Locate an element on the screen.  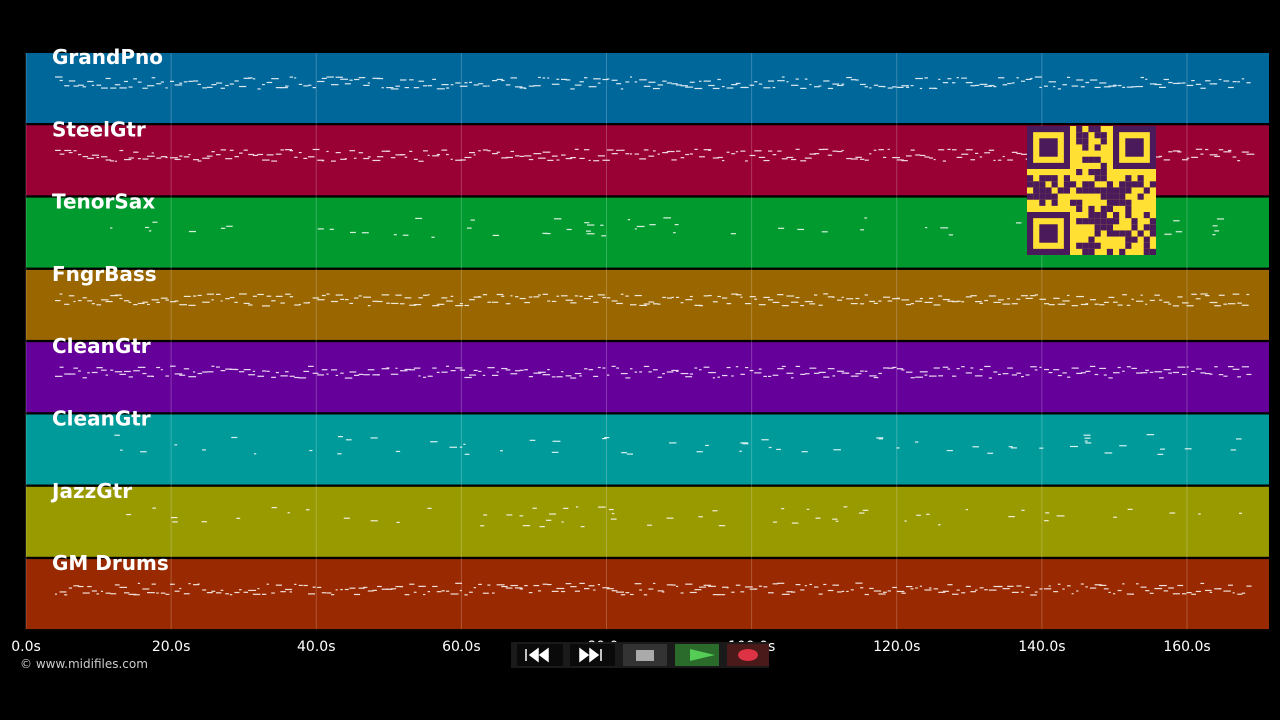
rewind-icon is located at coordinates (537, 655).